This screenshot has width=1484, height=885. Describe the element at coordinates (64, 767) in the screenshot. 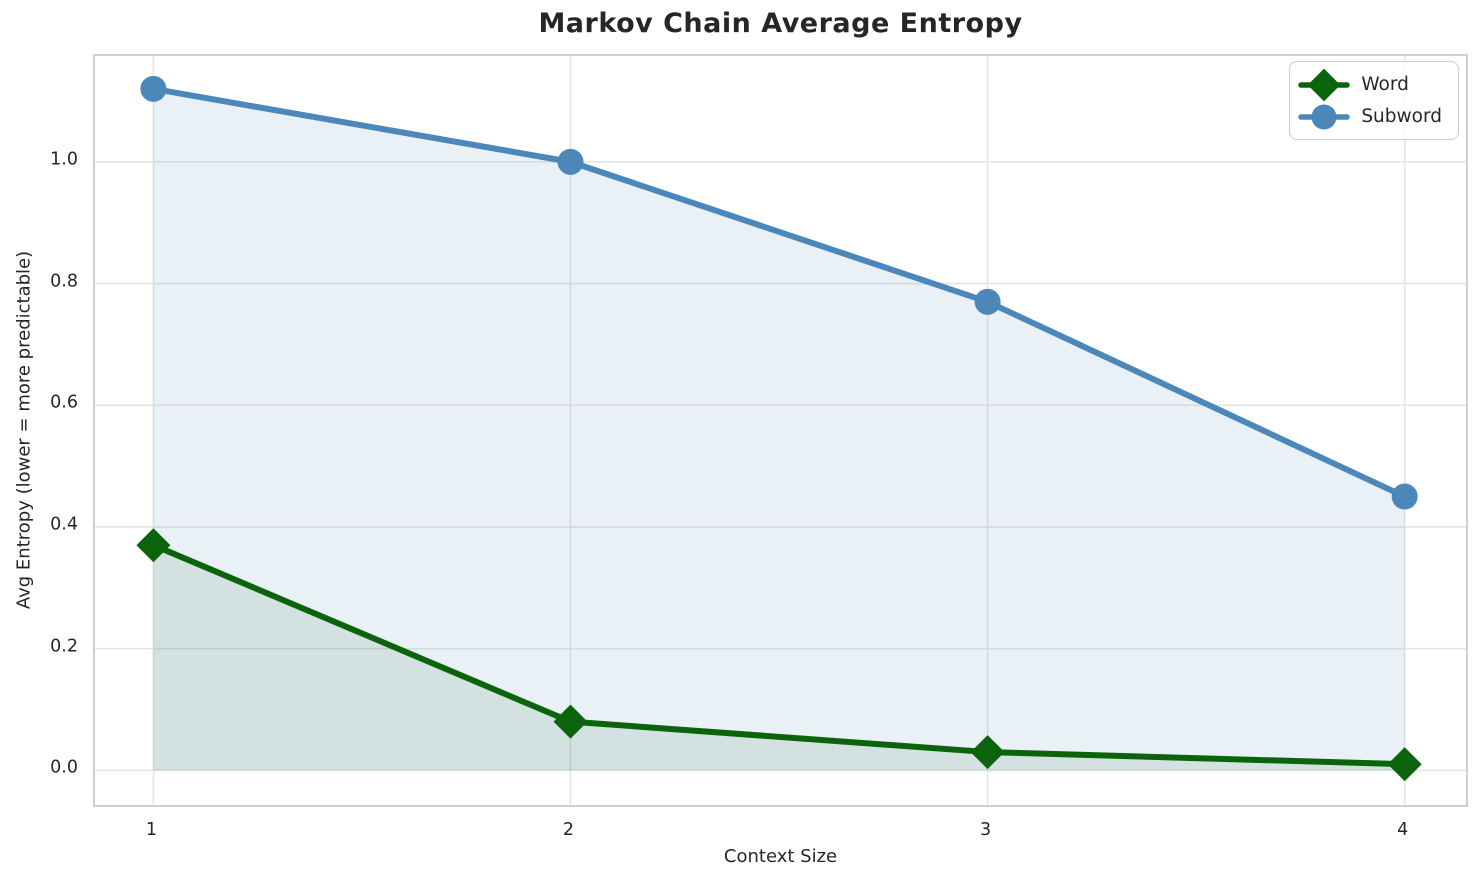

I see `y-tick-label: 0.0` at that location.